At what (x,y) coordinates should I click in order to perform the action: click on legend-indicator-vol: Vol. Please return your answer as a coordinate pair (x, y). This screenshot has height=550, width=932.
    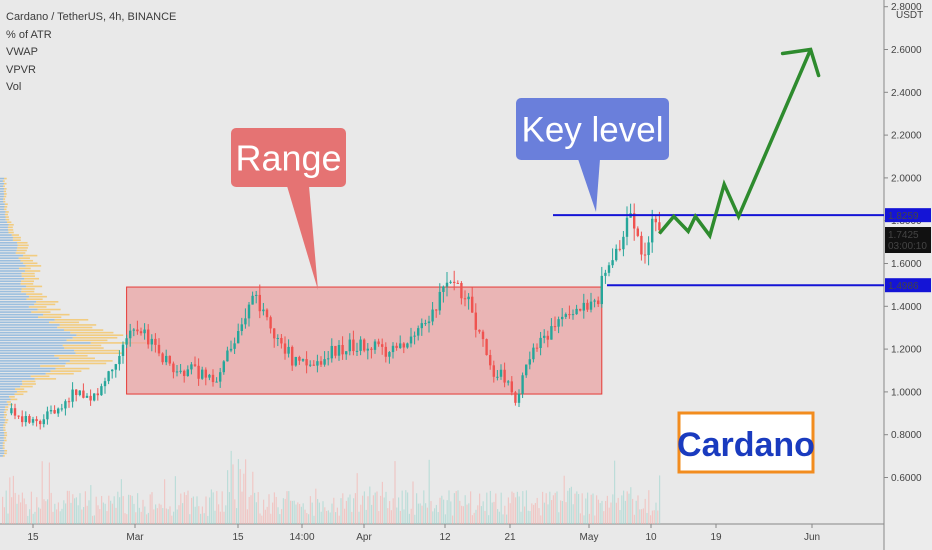
    Looking at the image, I should click on (14, 87).